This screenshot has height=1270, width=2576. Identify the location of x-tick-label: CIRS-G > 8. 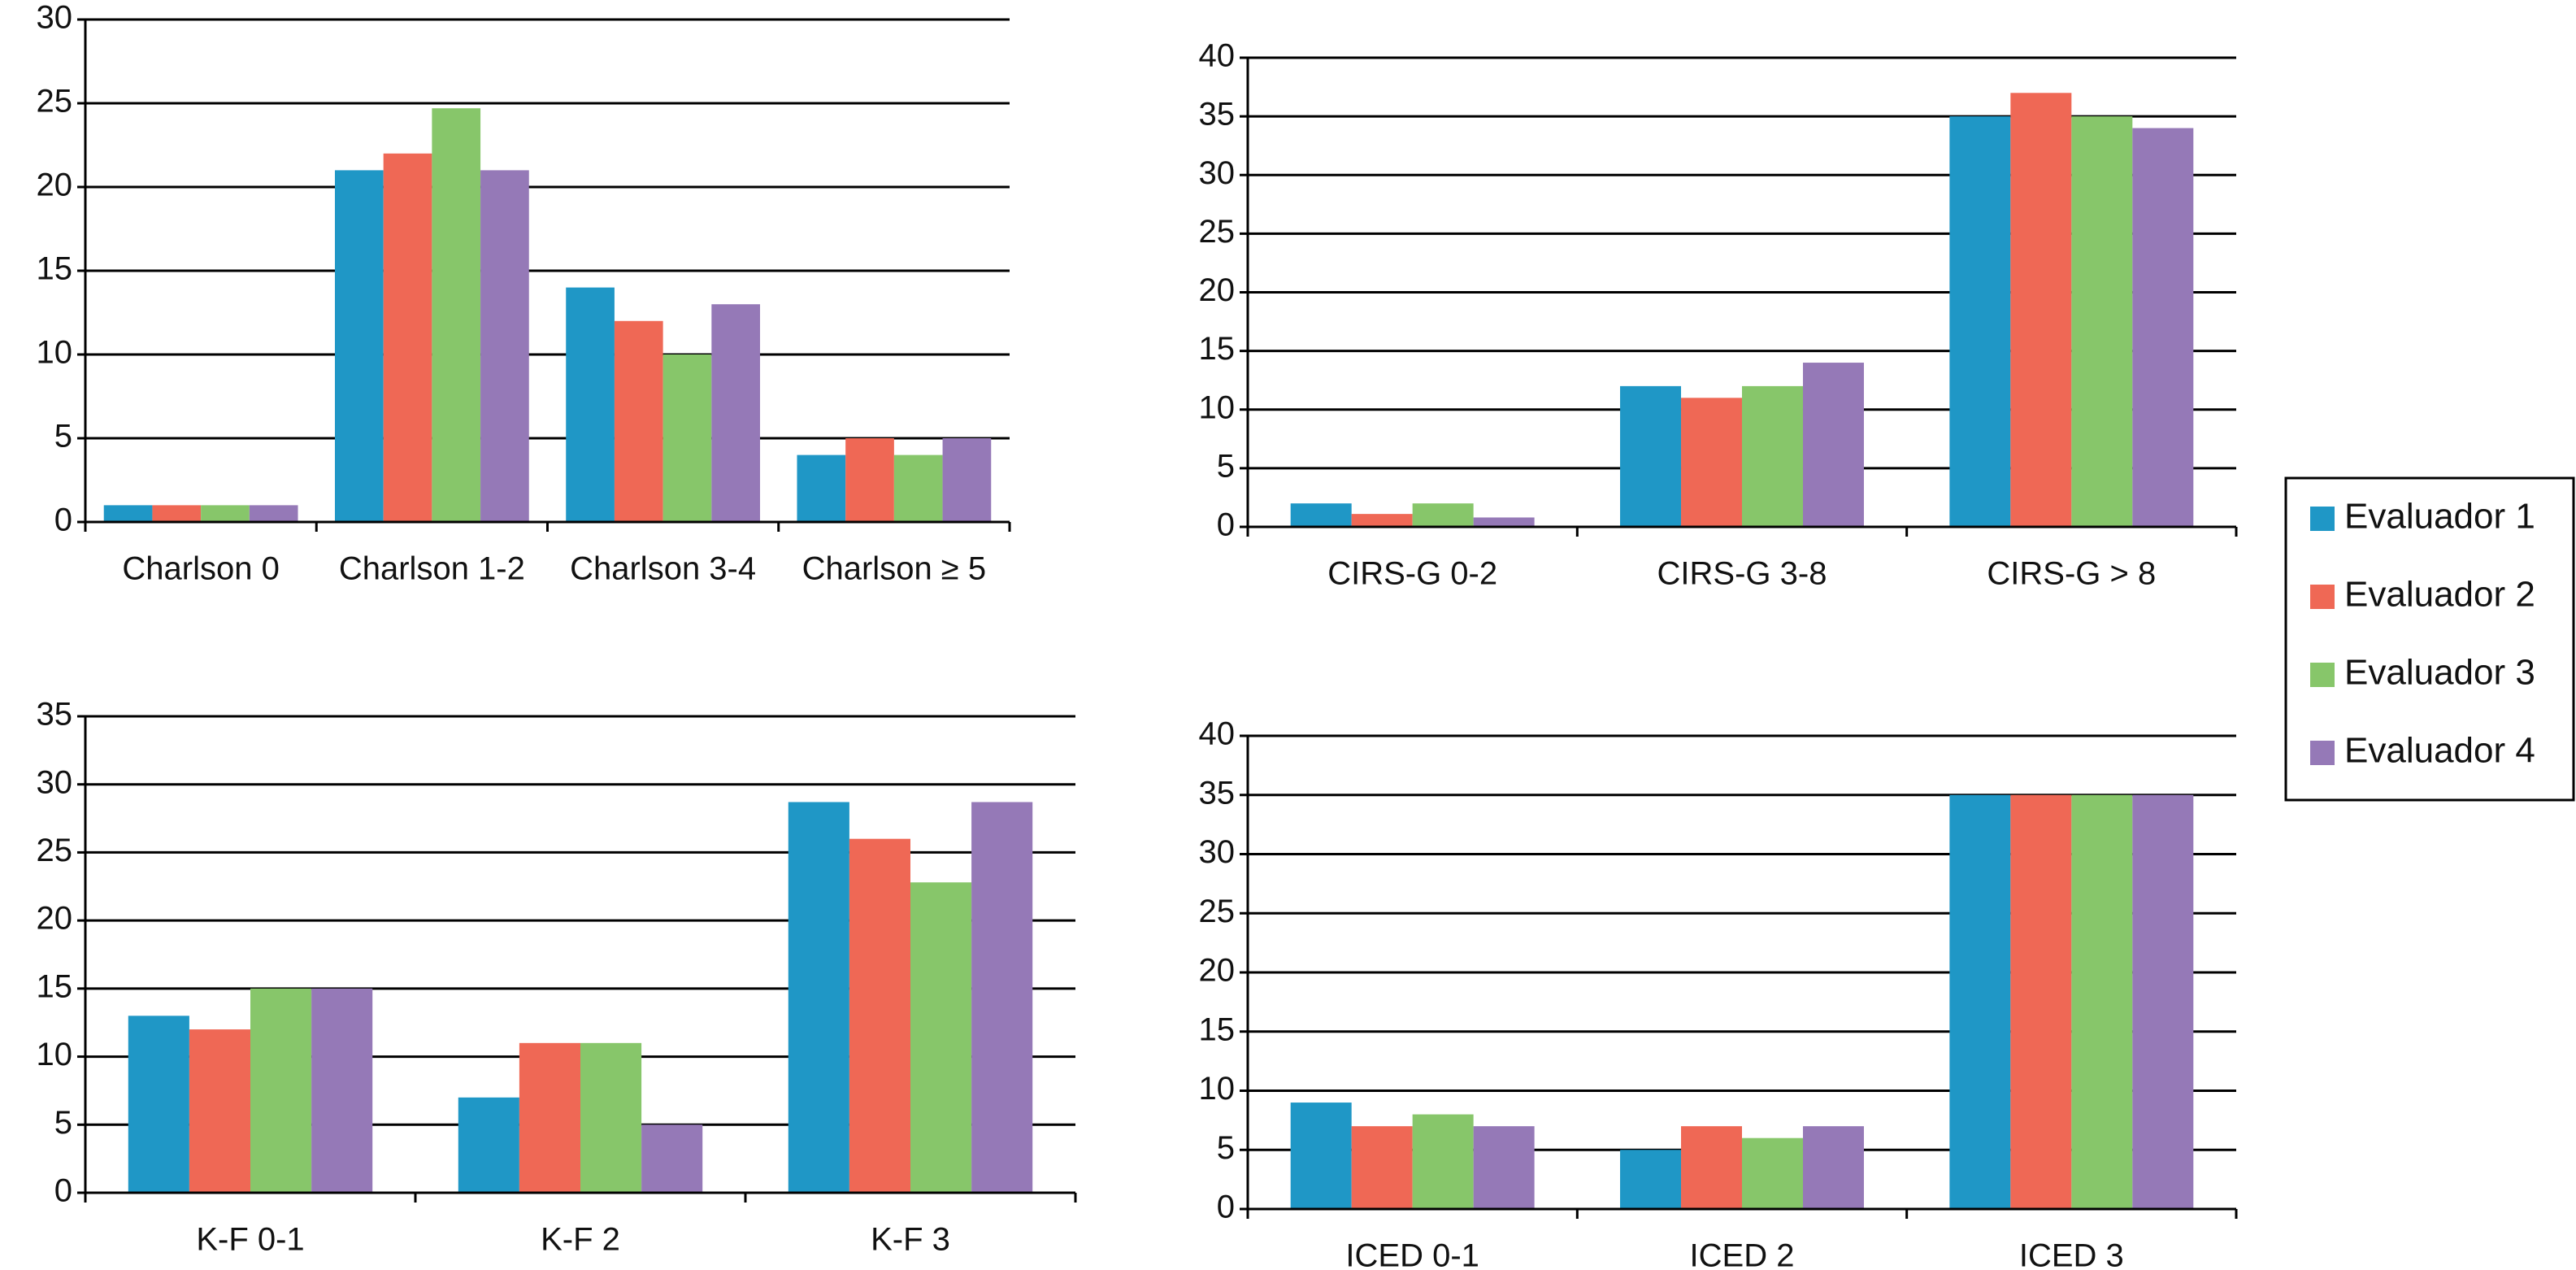
(2071, 574).